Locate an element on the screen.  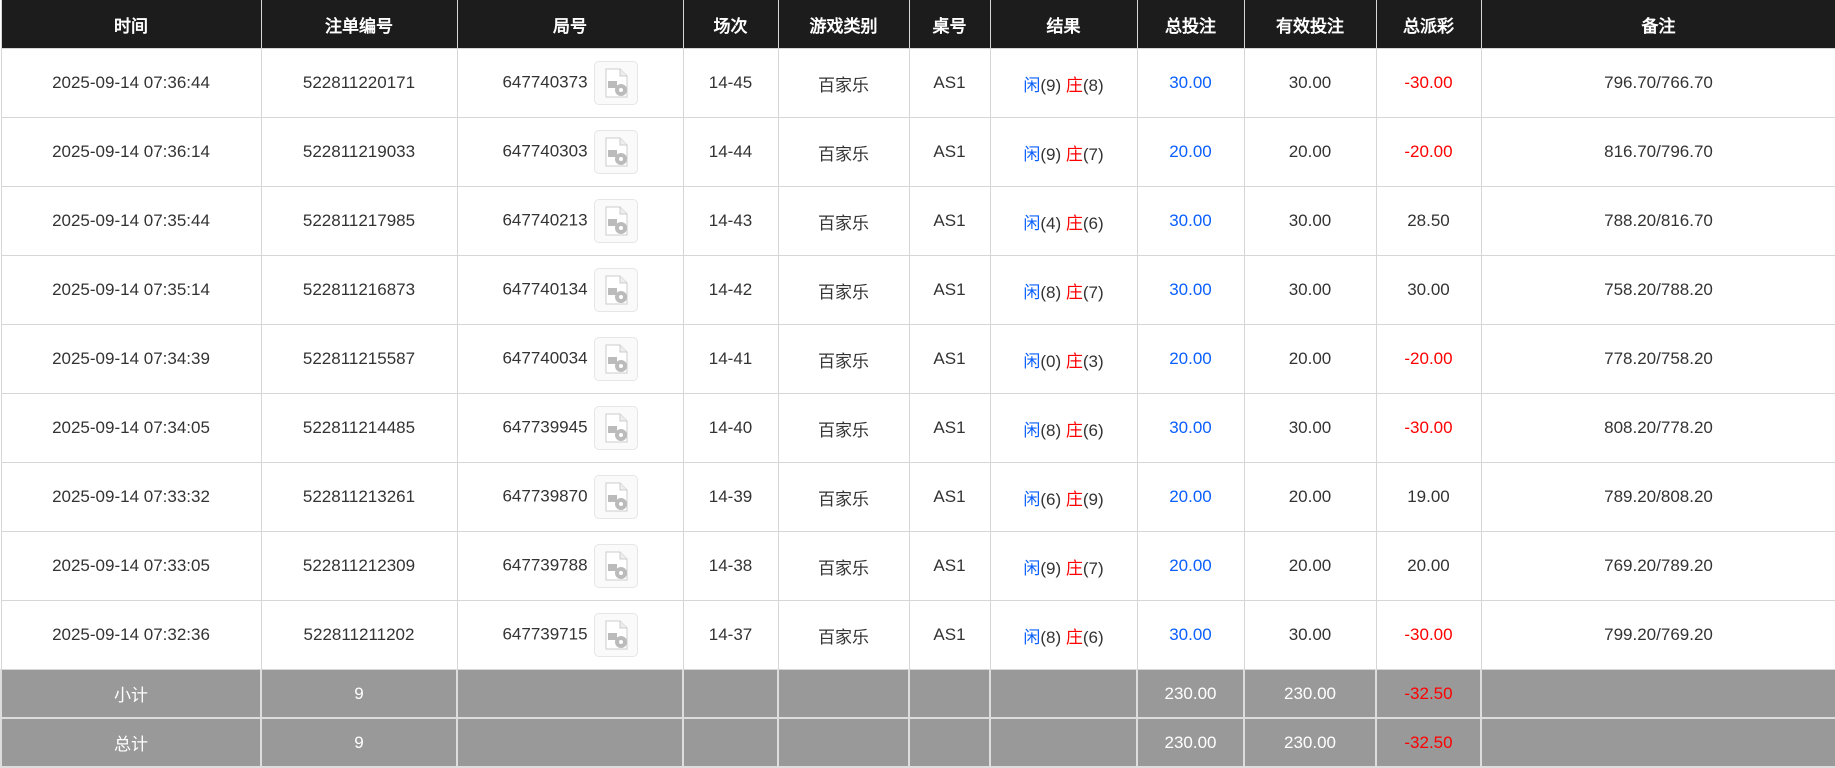
round-cell: 647740034 is located at coordinates (570, 359).